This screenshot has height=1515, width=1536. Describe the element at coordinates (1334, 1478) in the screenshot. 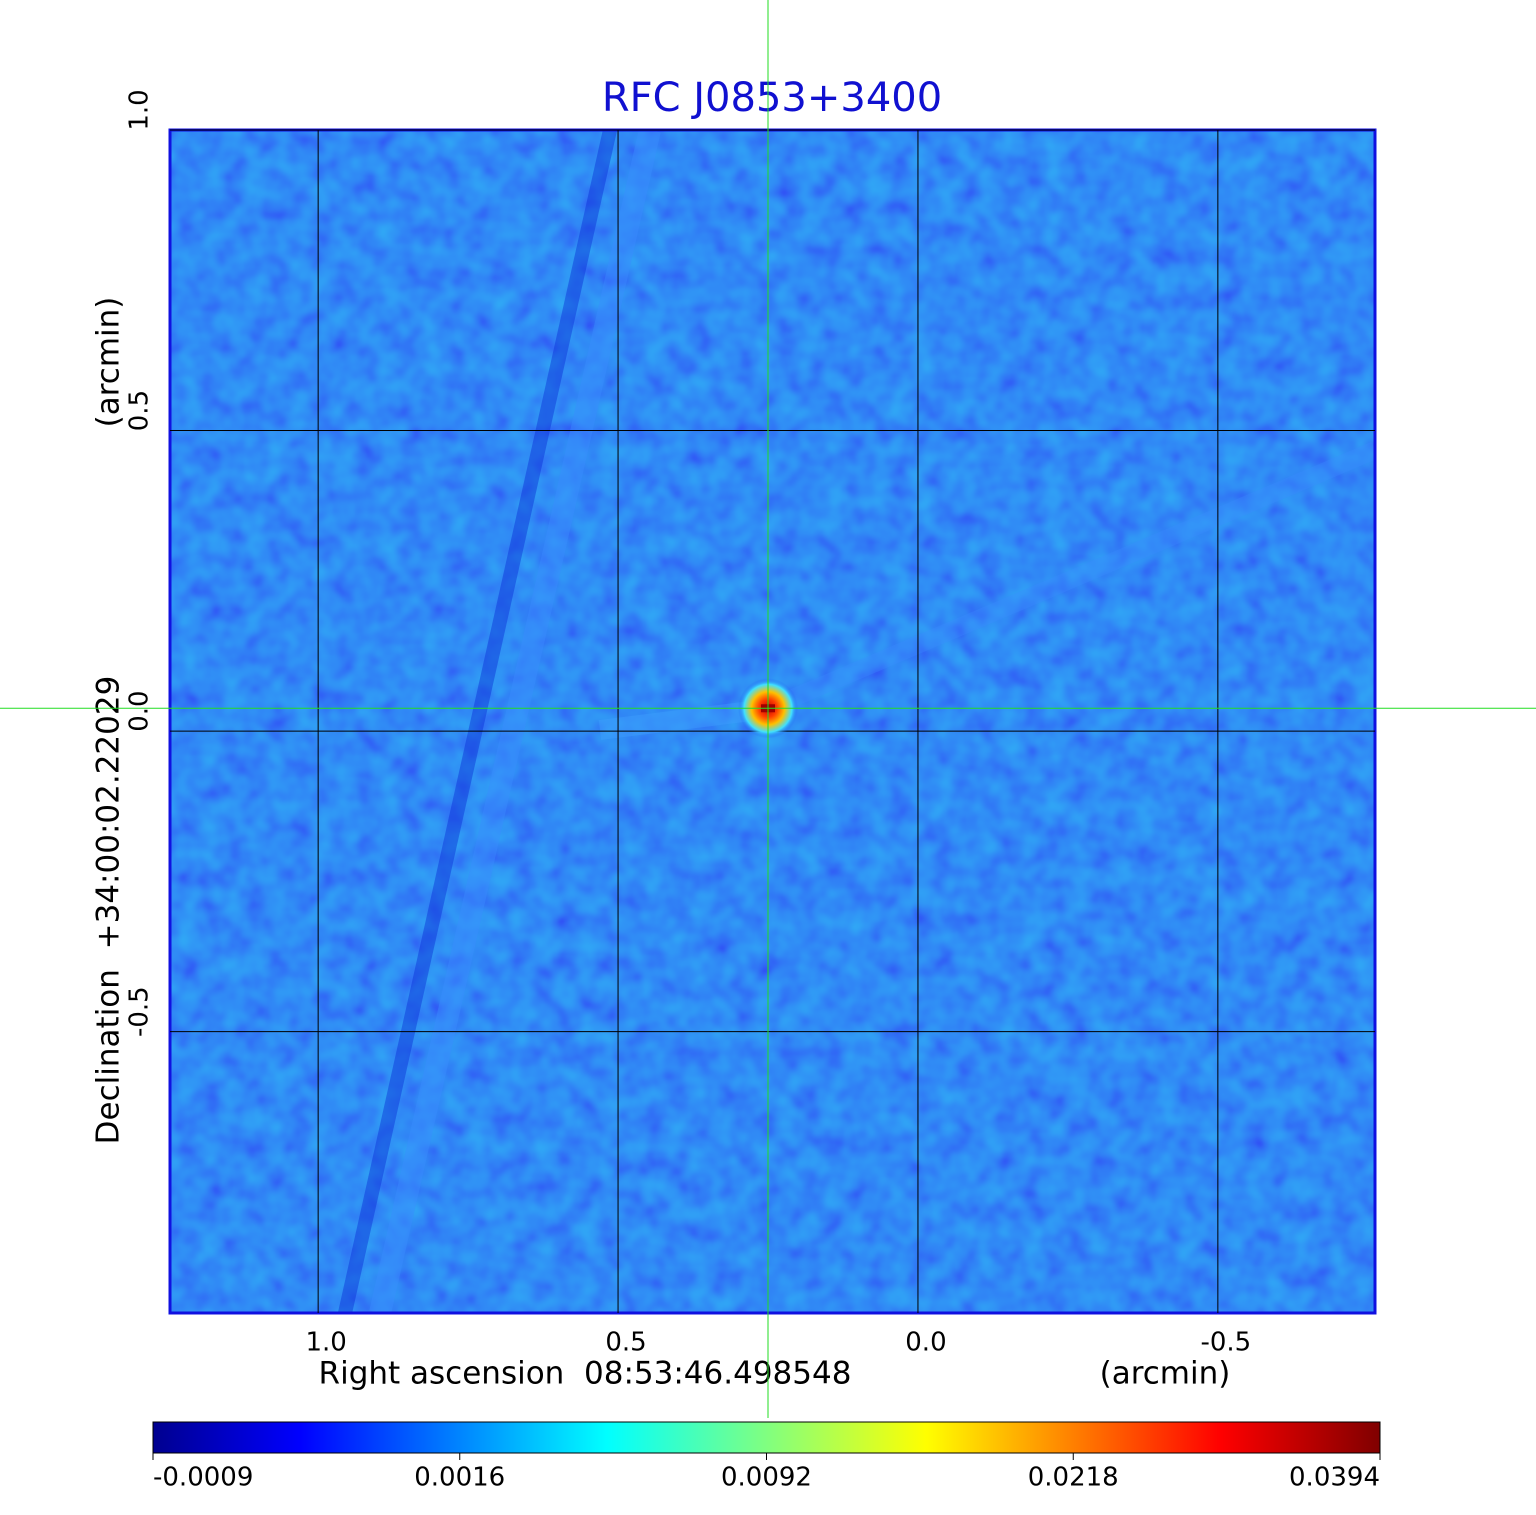

I see `colorbar-tick-label: 0.0394` at that location.